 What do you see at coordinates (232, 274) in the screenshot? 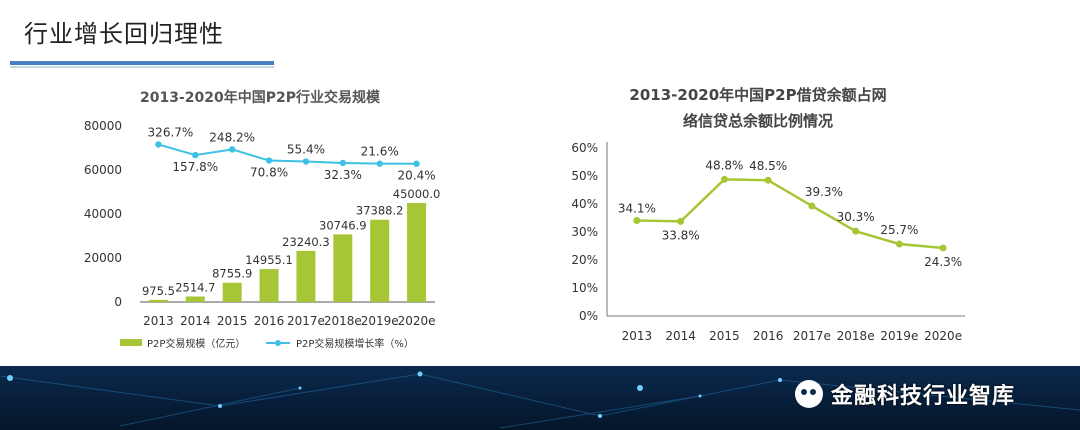
I see `bar-value-label: 8755.9` at bounding box center [232, 274].